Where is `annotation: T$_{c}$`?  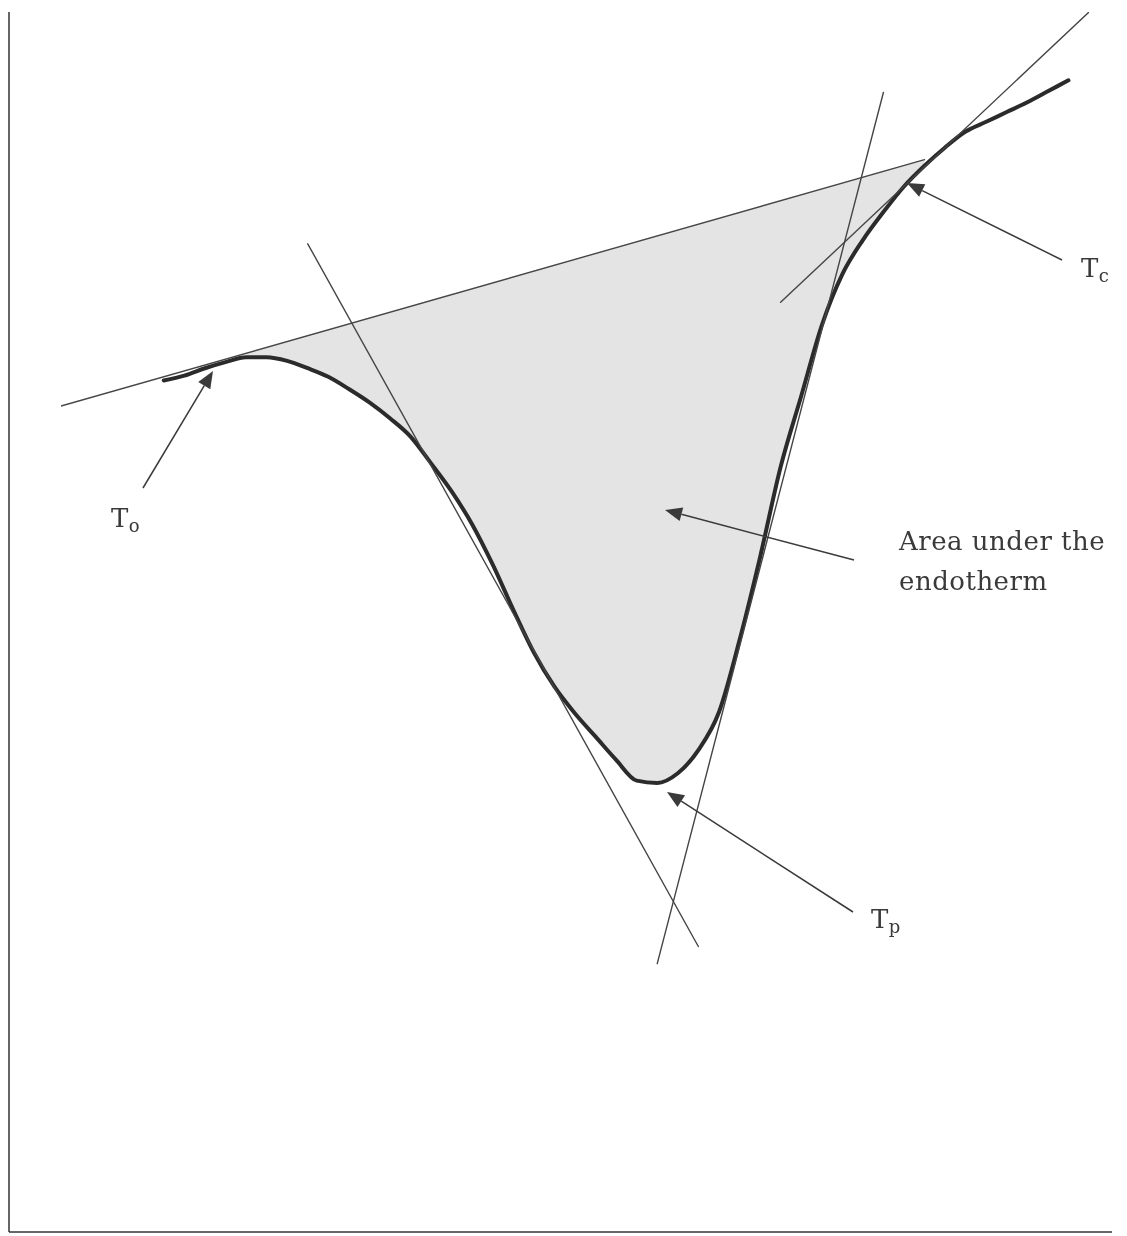 annotation: T$_{c}$ is located at coordinates (1095, 270).